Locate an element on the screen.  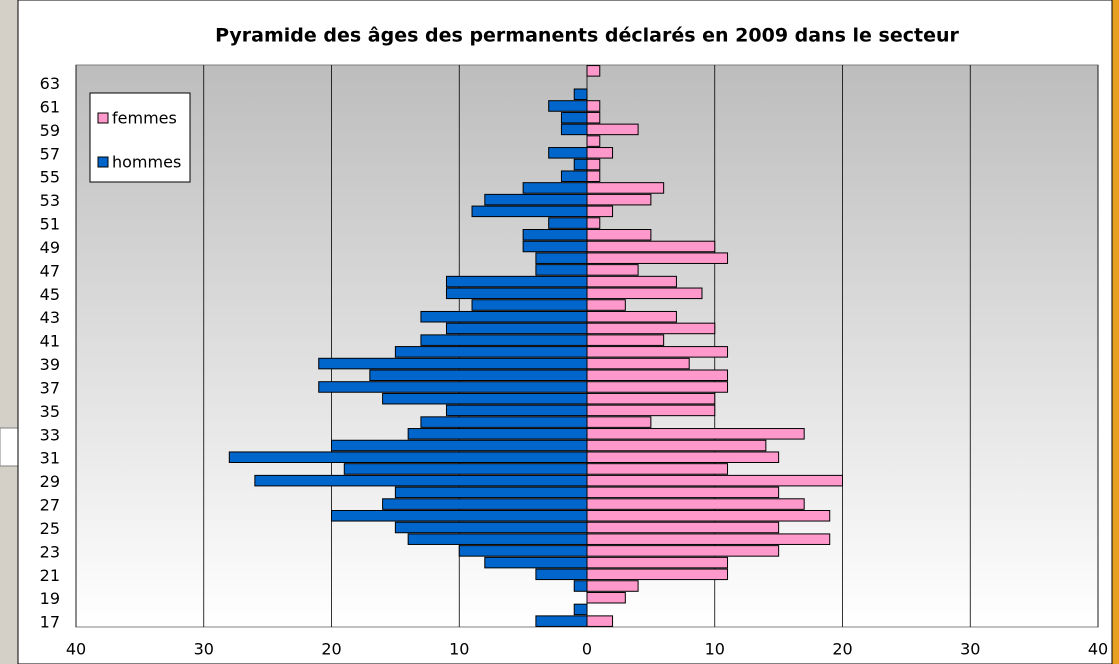
y-tick-label: 17 is located at coordinates (50, 622).